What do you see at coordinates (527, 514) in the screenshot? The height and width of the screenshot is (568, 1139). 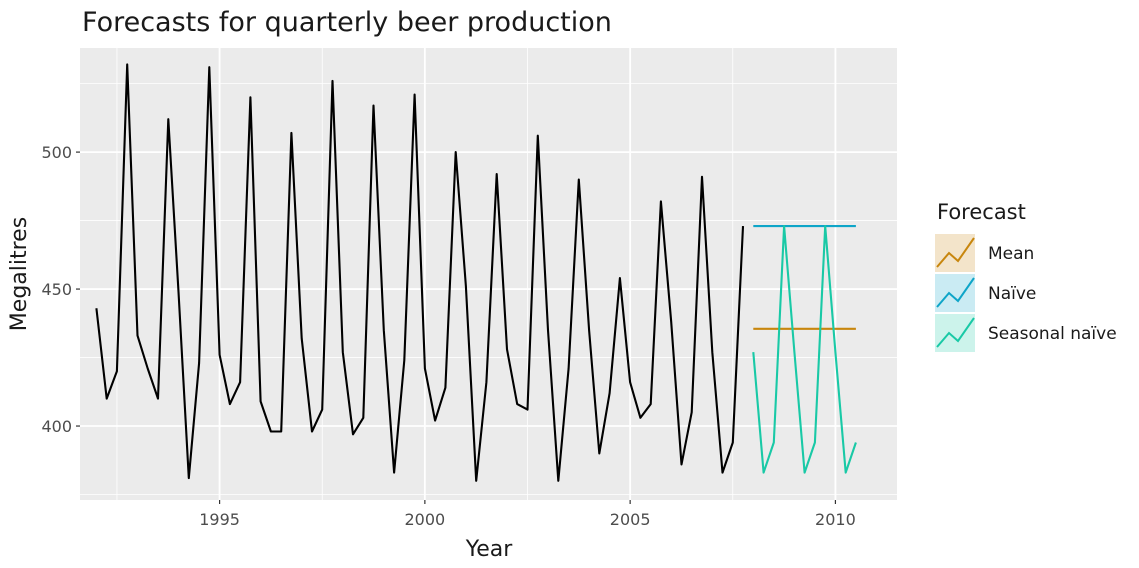 I see `x-axis: 1995 2000 2005 2010` at bounding box center [527, 514].